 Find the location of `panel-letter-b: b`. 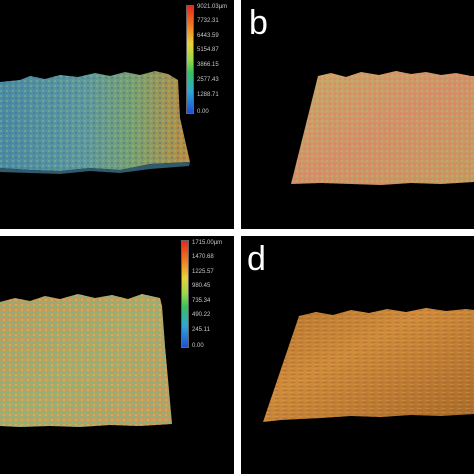

panel-letter-b: b is located at coordinates (258, 23).